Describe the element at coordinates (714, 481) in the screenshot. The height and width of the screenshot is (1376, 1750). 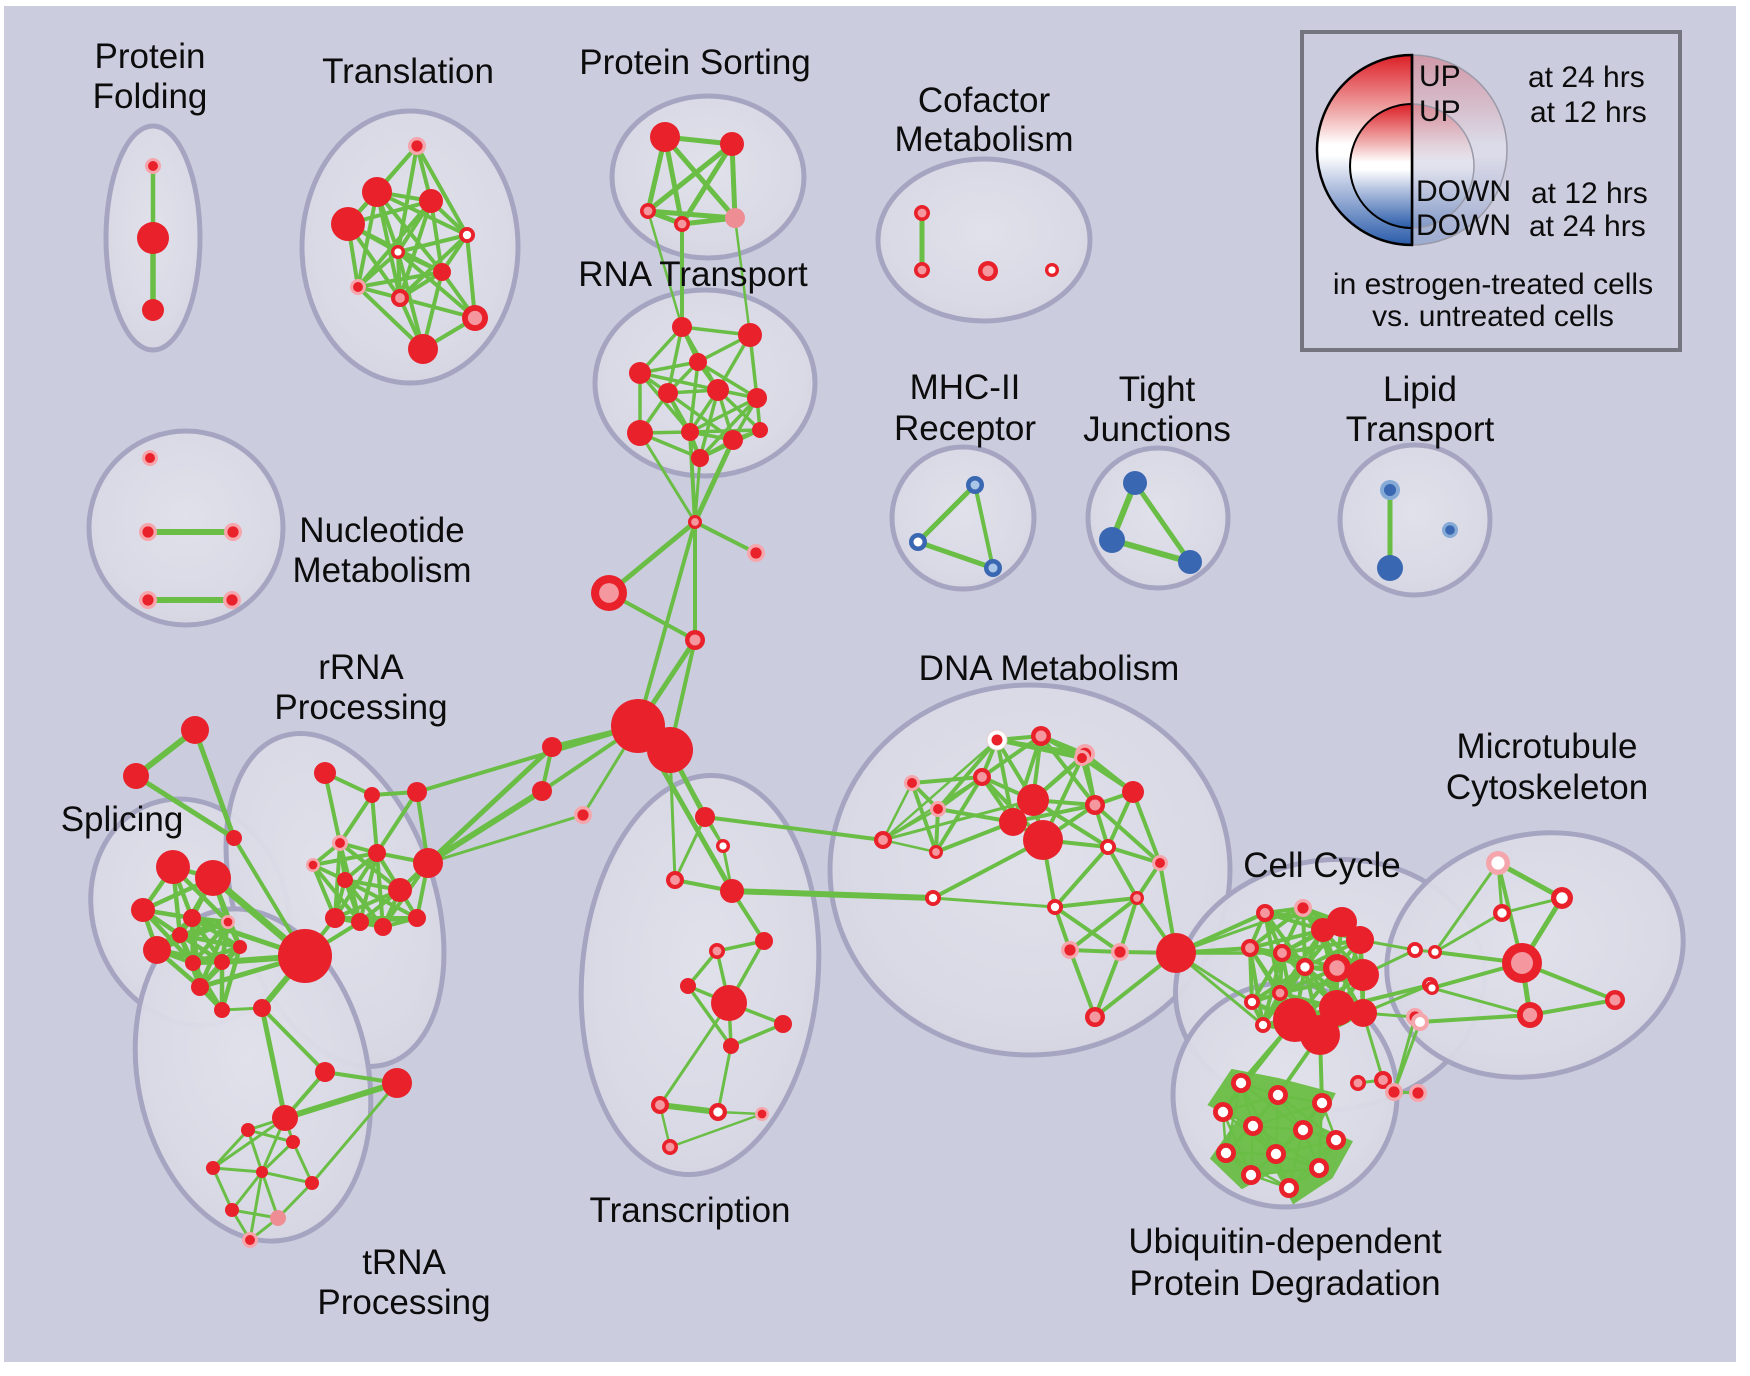
I see `edge-rt10-c1` at that location.